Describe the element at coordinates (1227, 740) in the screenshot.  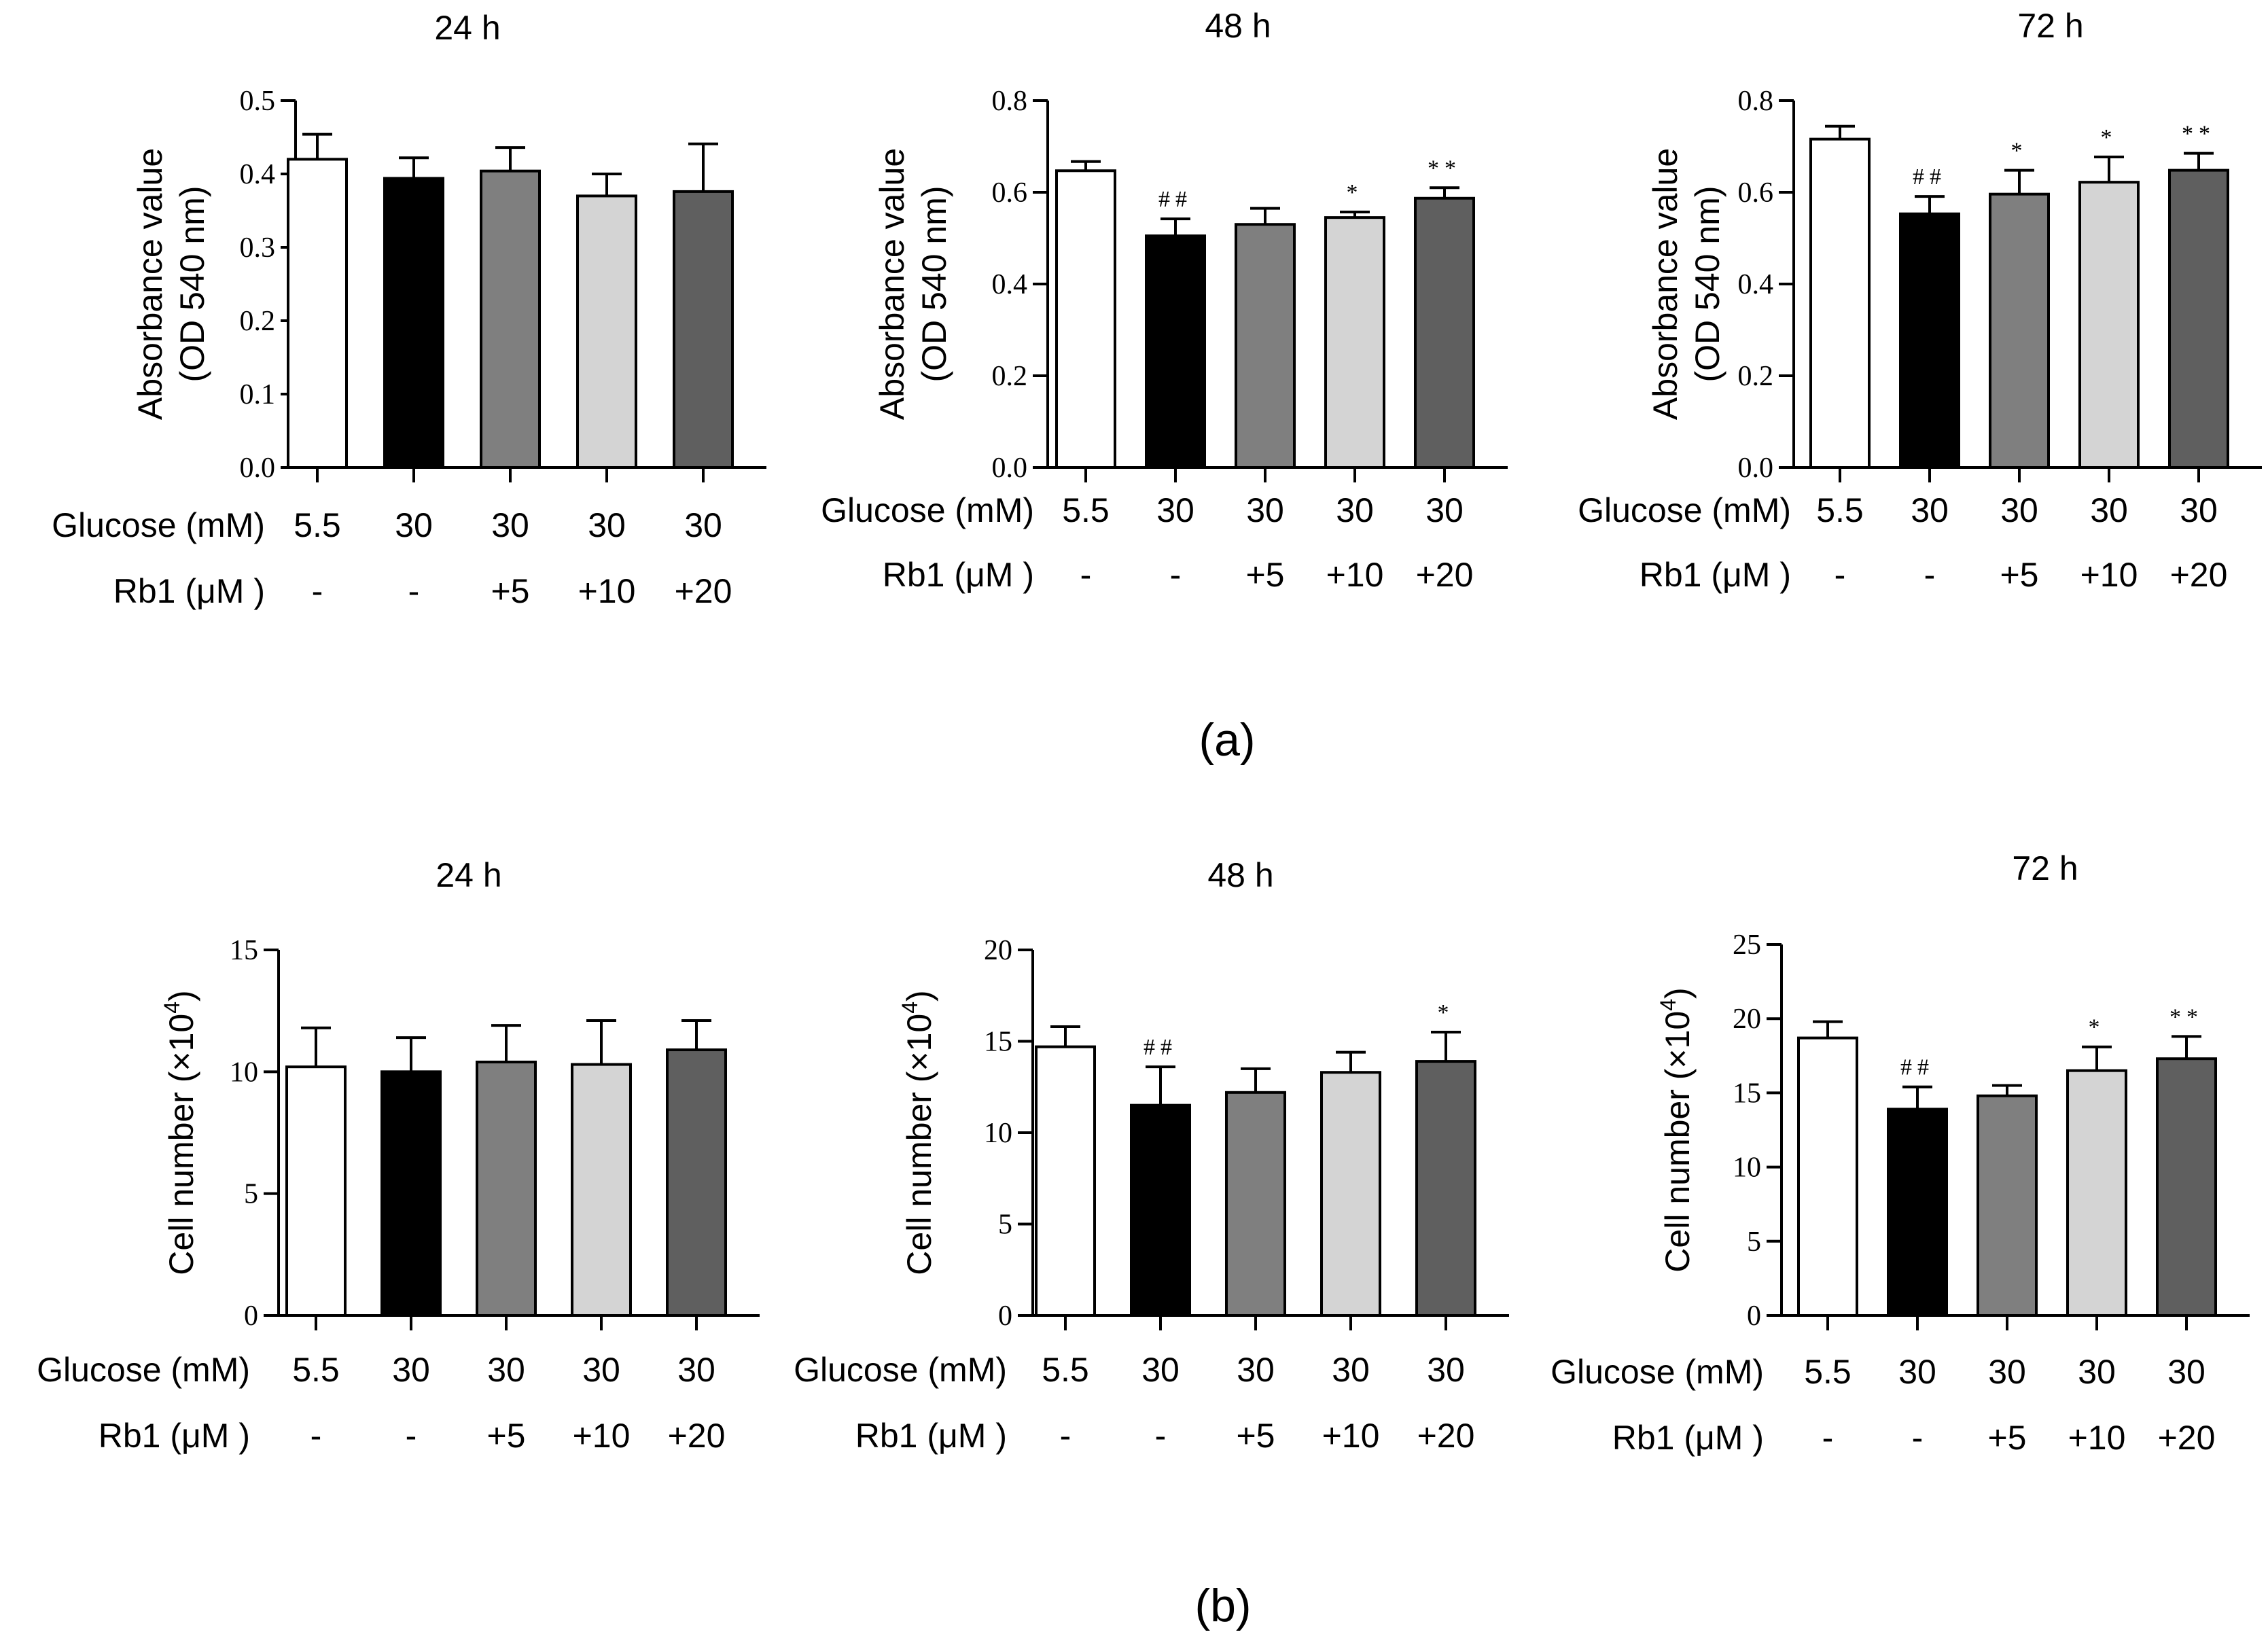
I see `panel-label-a: (a)` at that location.